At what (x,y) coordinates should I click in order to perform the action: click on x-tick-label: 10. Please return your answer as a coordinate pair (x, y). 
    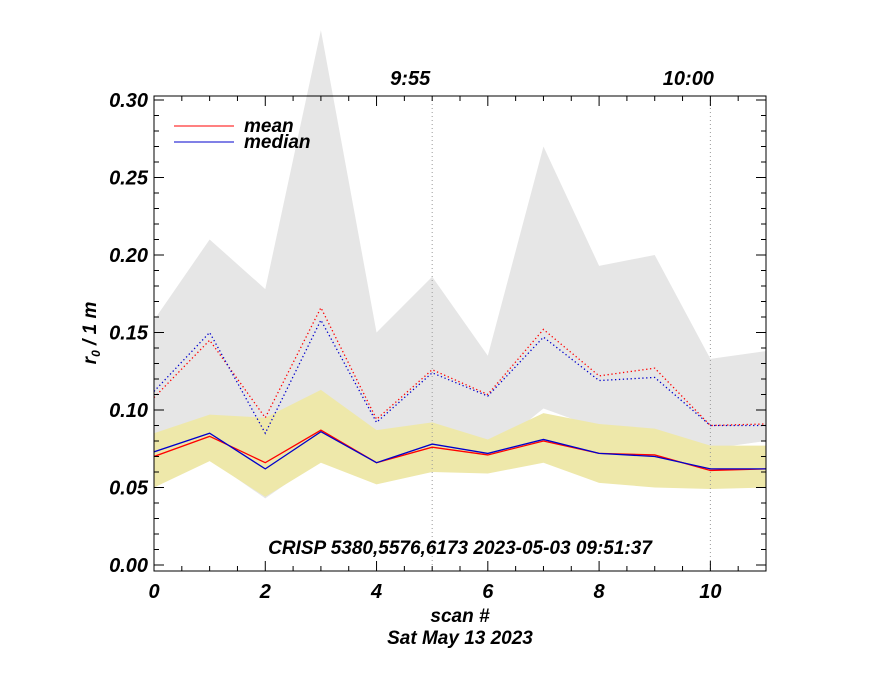
    Looking at the image, I should click on (710, 592).